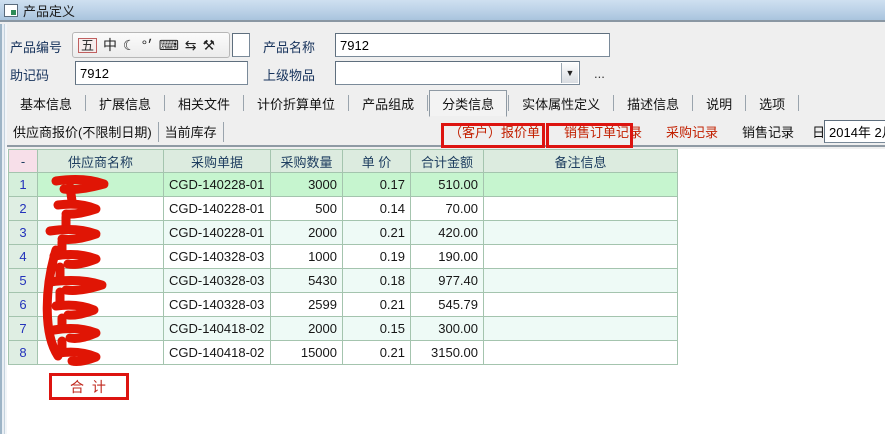 This screenshot has width=885, height=434. I want to click on header-notes: 备注信息, so click(580, 161).